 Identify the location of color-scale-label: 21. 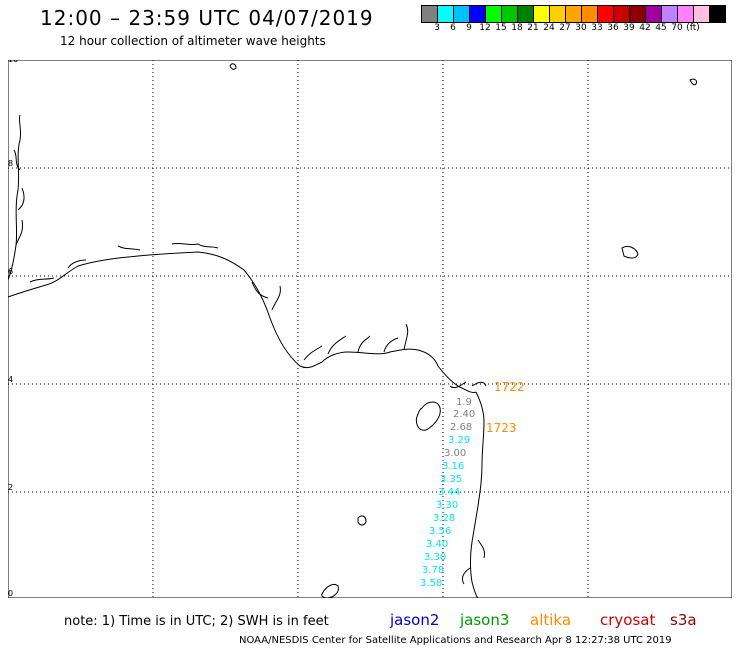
(533, 28).